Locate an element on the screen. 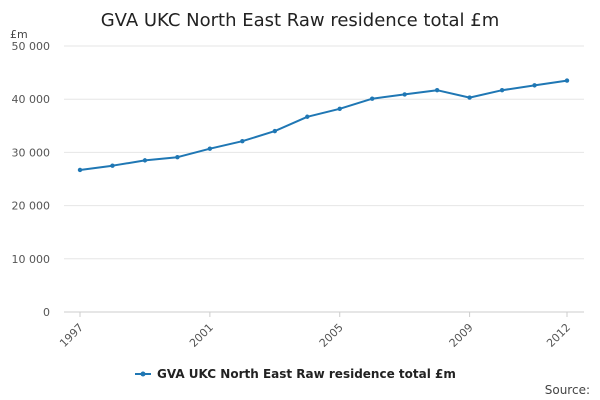 The width and height of the screenshot is (600, 400). source-label: Source: is located at coordinates (567, 390).